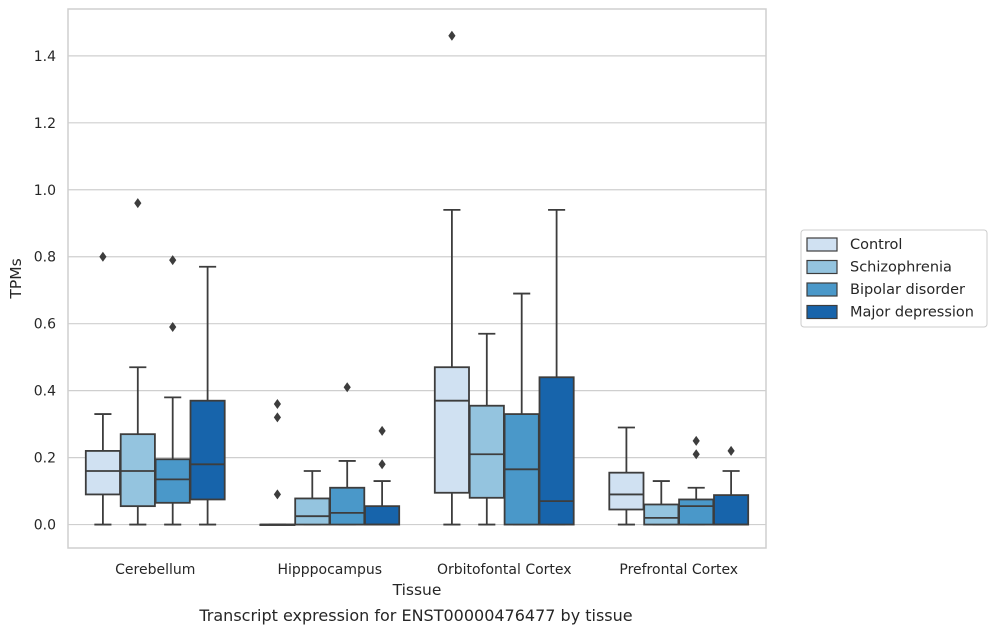 The height and width of the screenshot is (634, 997). Describe the element at coordinates (45, 124) in the screenshot. I see `y-tick-label: 1.2` at that location.